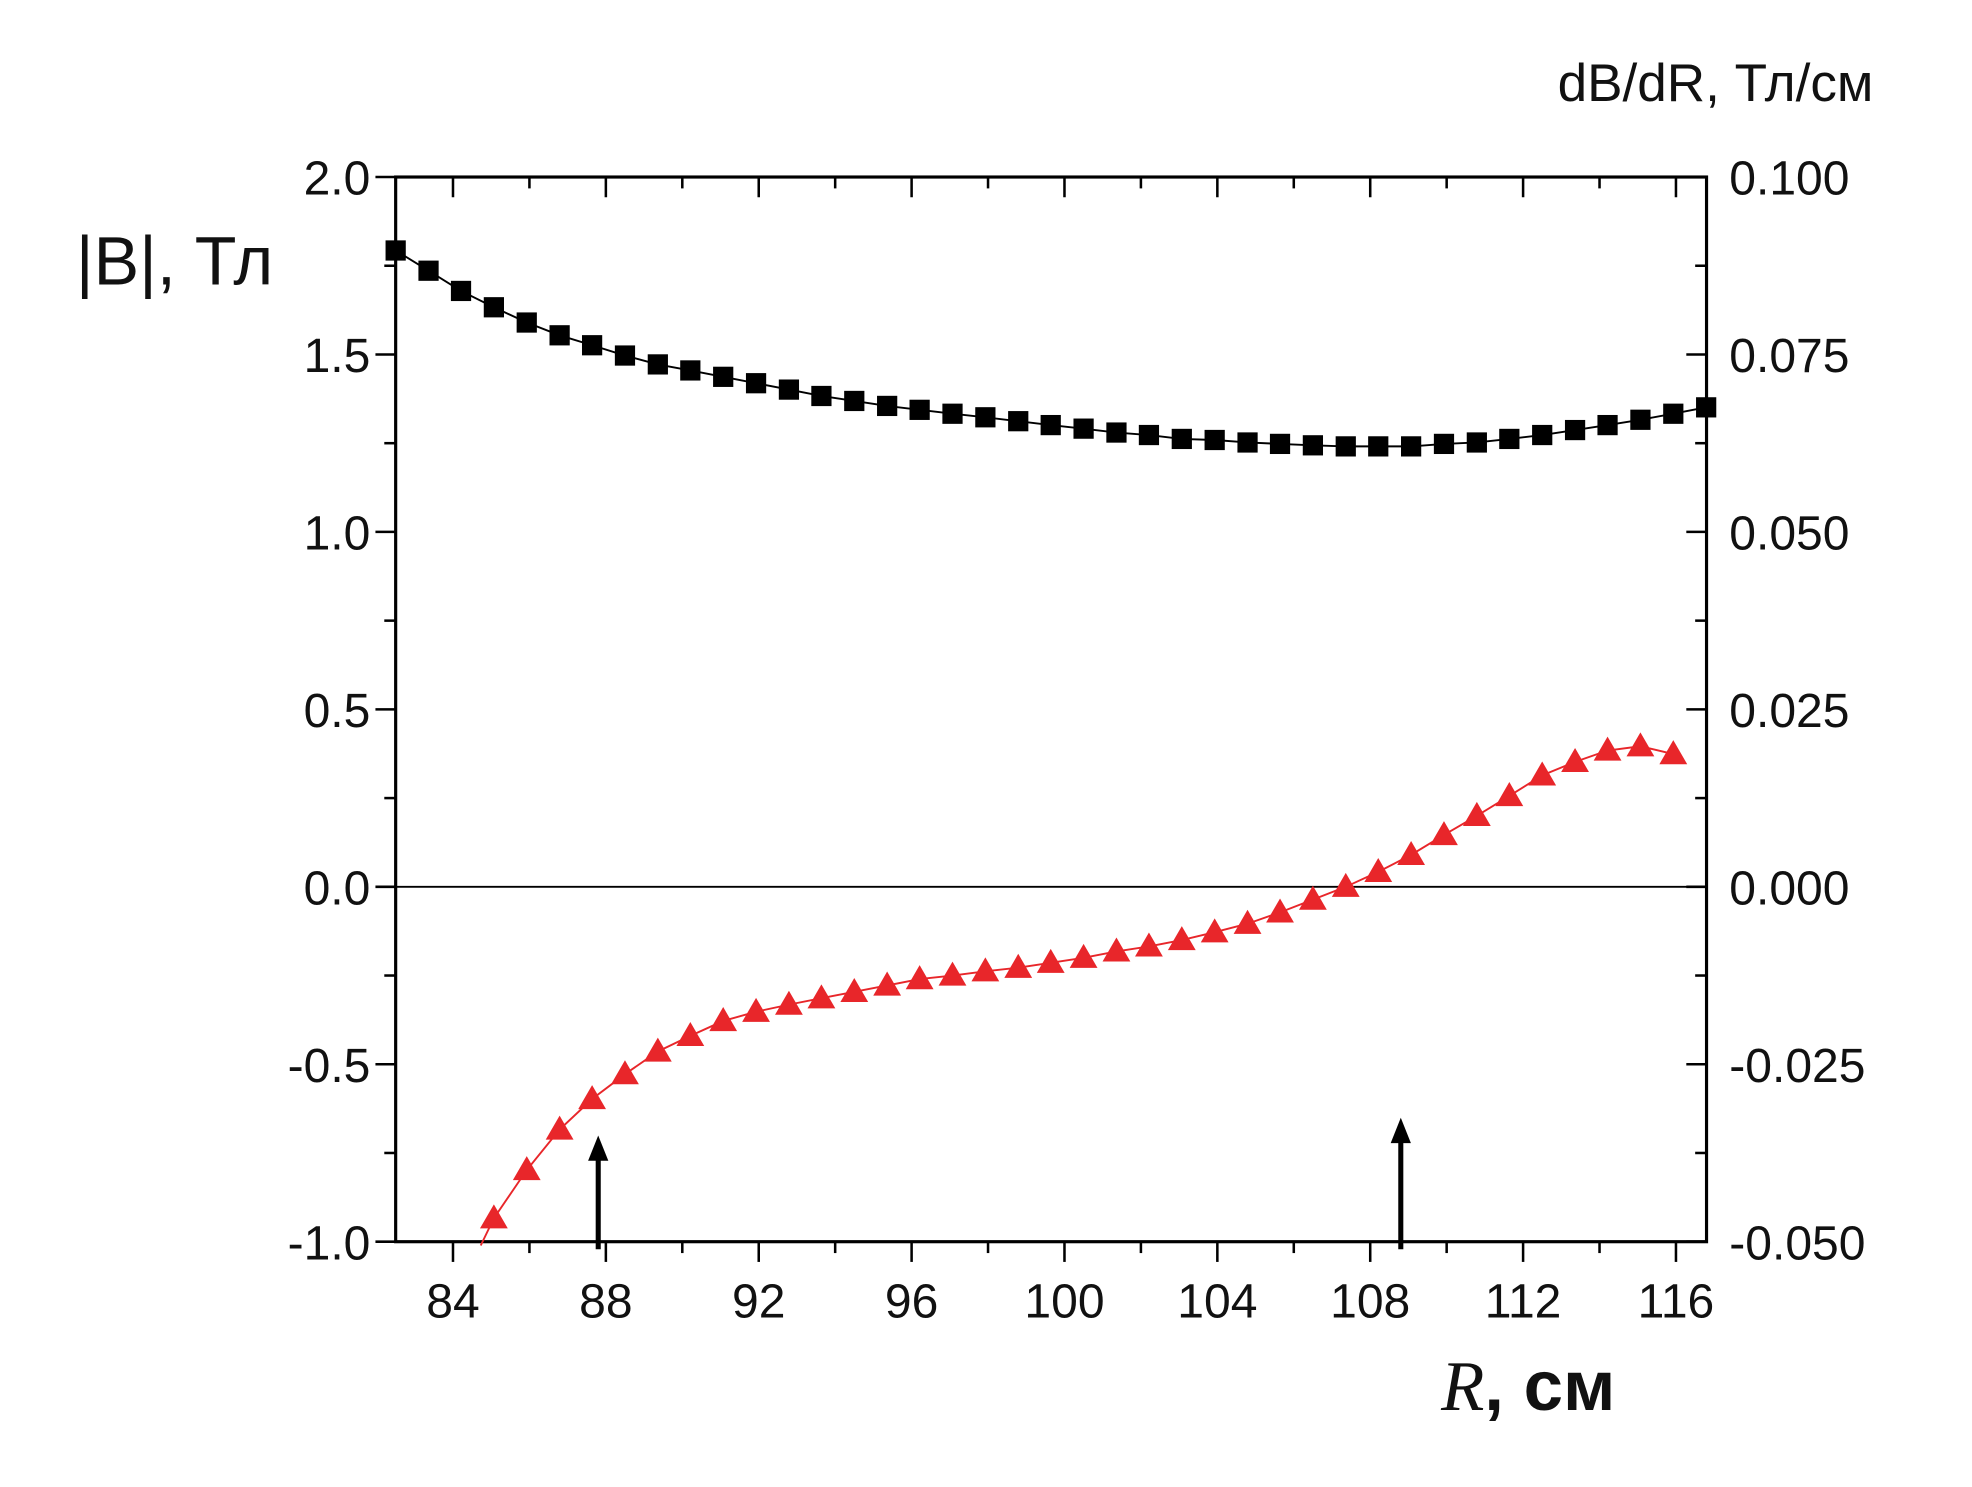 The width and height of the screenshot is (1972, 1487). I want to click on x-tick-label: 96, so click(911, 1302).